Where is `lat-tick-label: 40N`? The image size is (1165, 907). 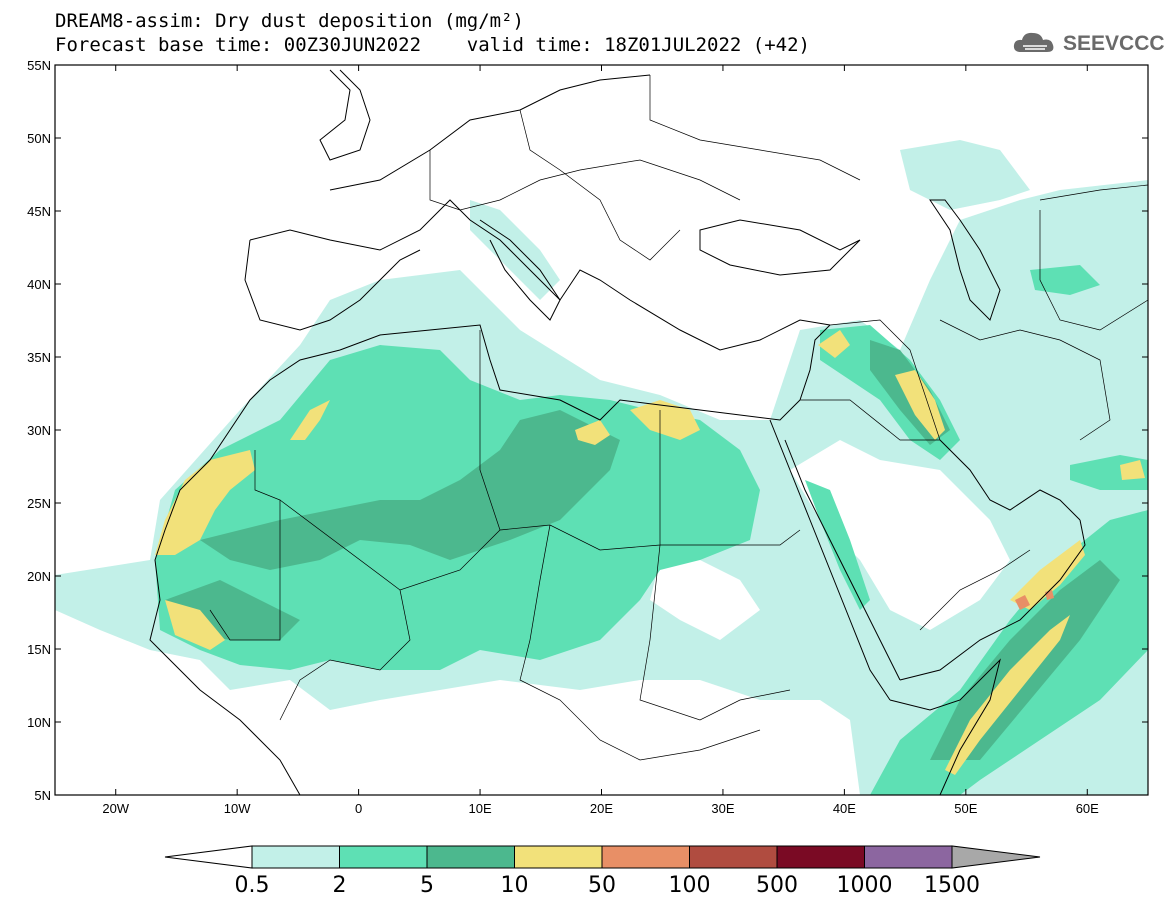
lat-tick-label: 40N is located at coordinates (39, 284).